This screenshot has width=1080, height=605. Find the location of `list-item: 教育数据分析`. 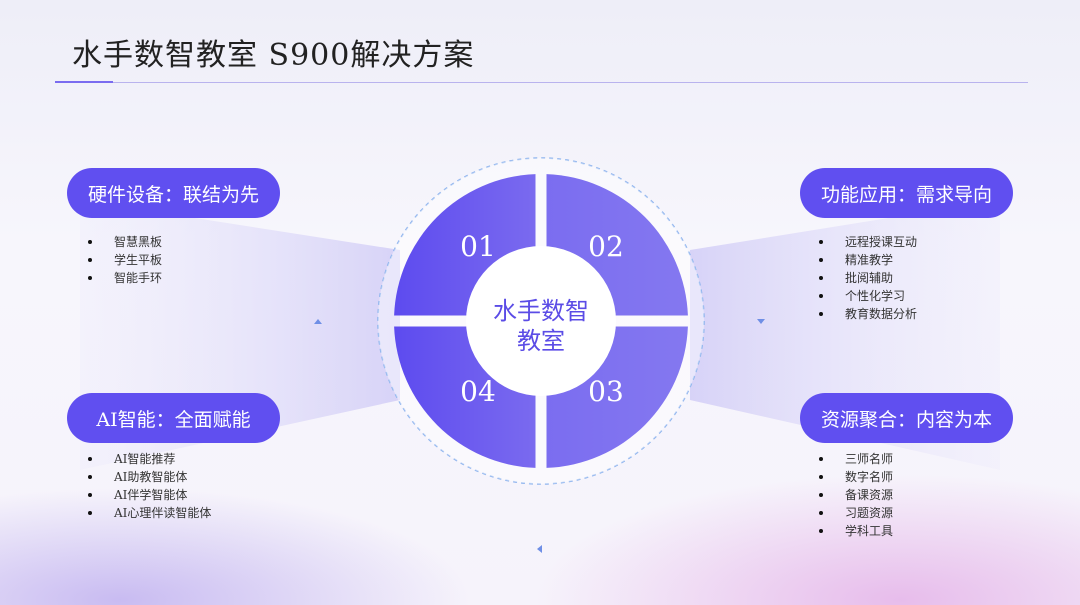

list-item: 教育数据分析 is located at coordinates (867, 314).